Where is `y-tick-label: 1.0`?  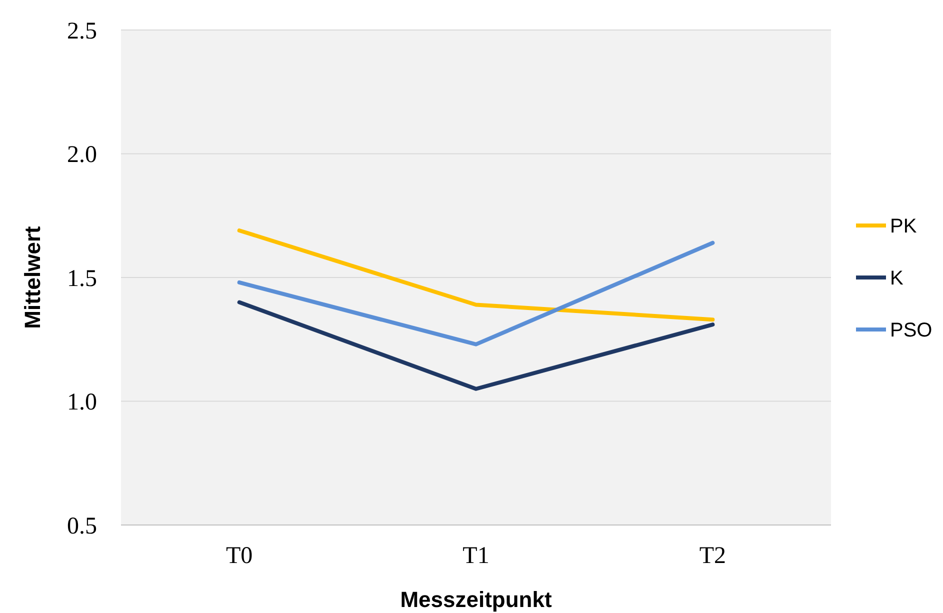 y-tick-label: 1.0 is located at coordinates (82, 403).